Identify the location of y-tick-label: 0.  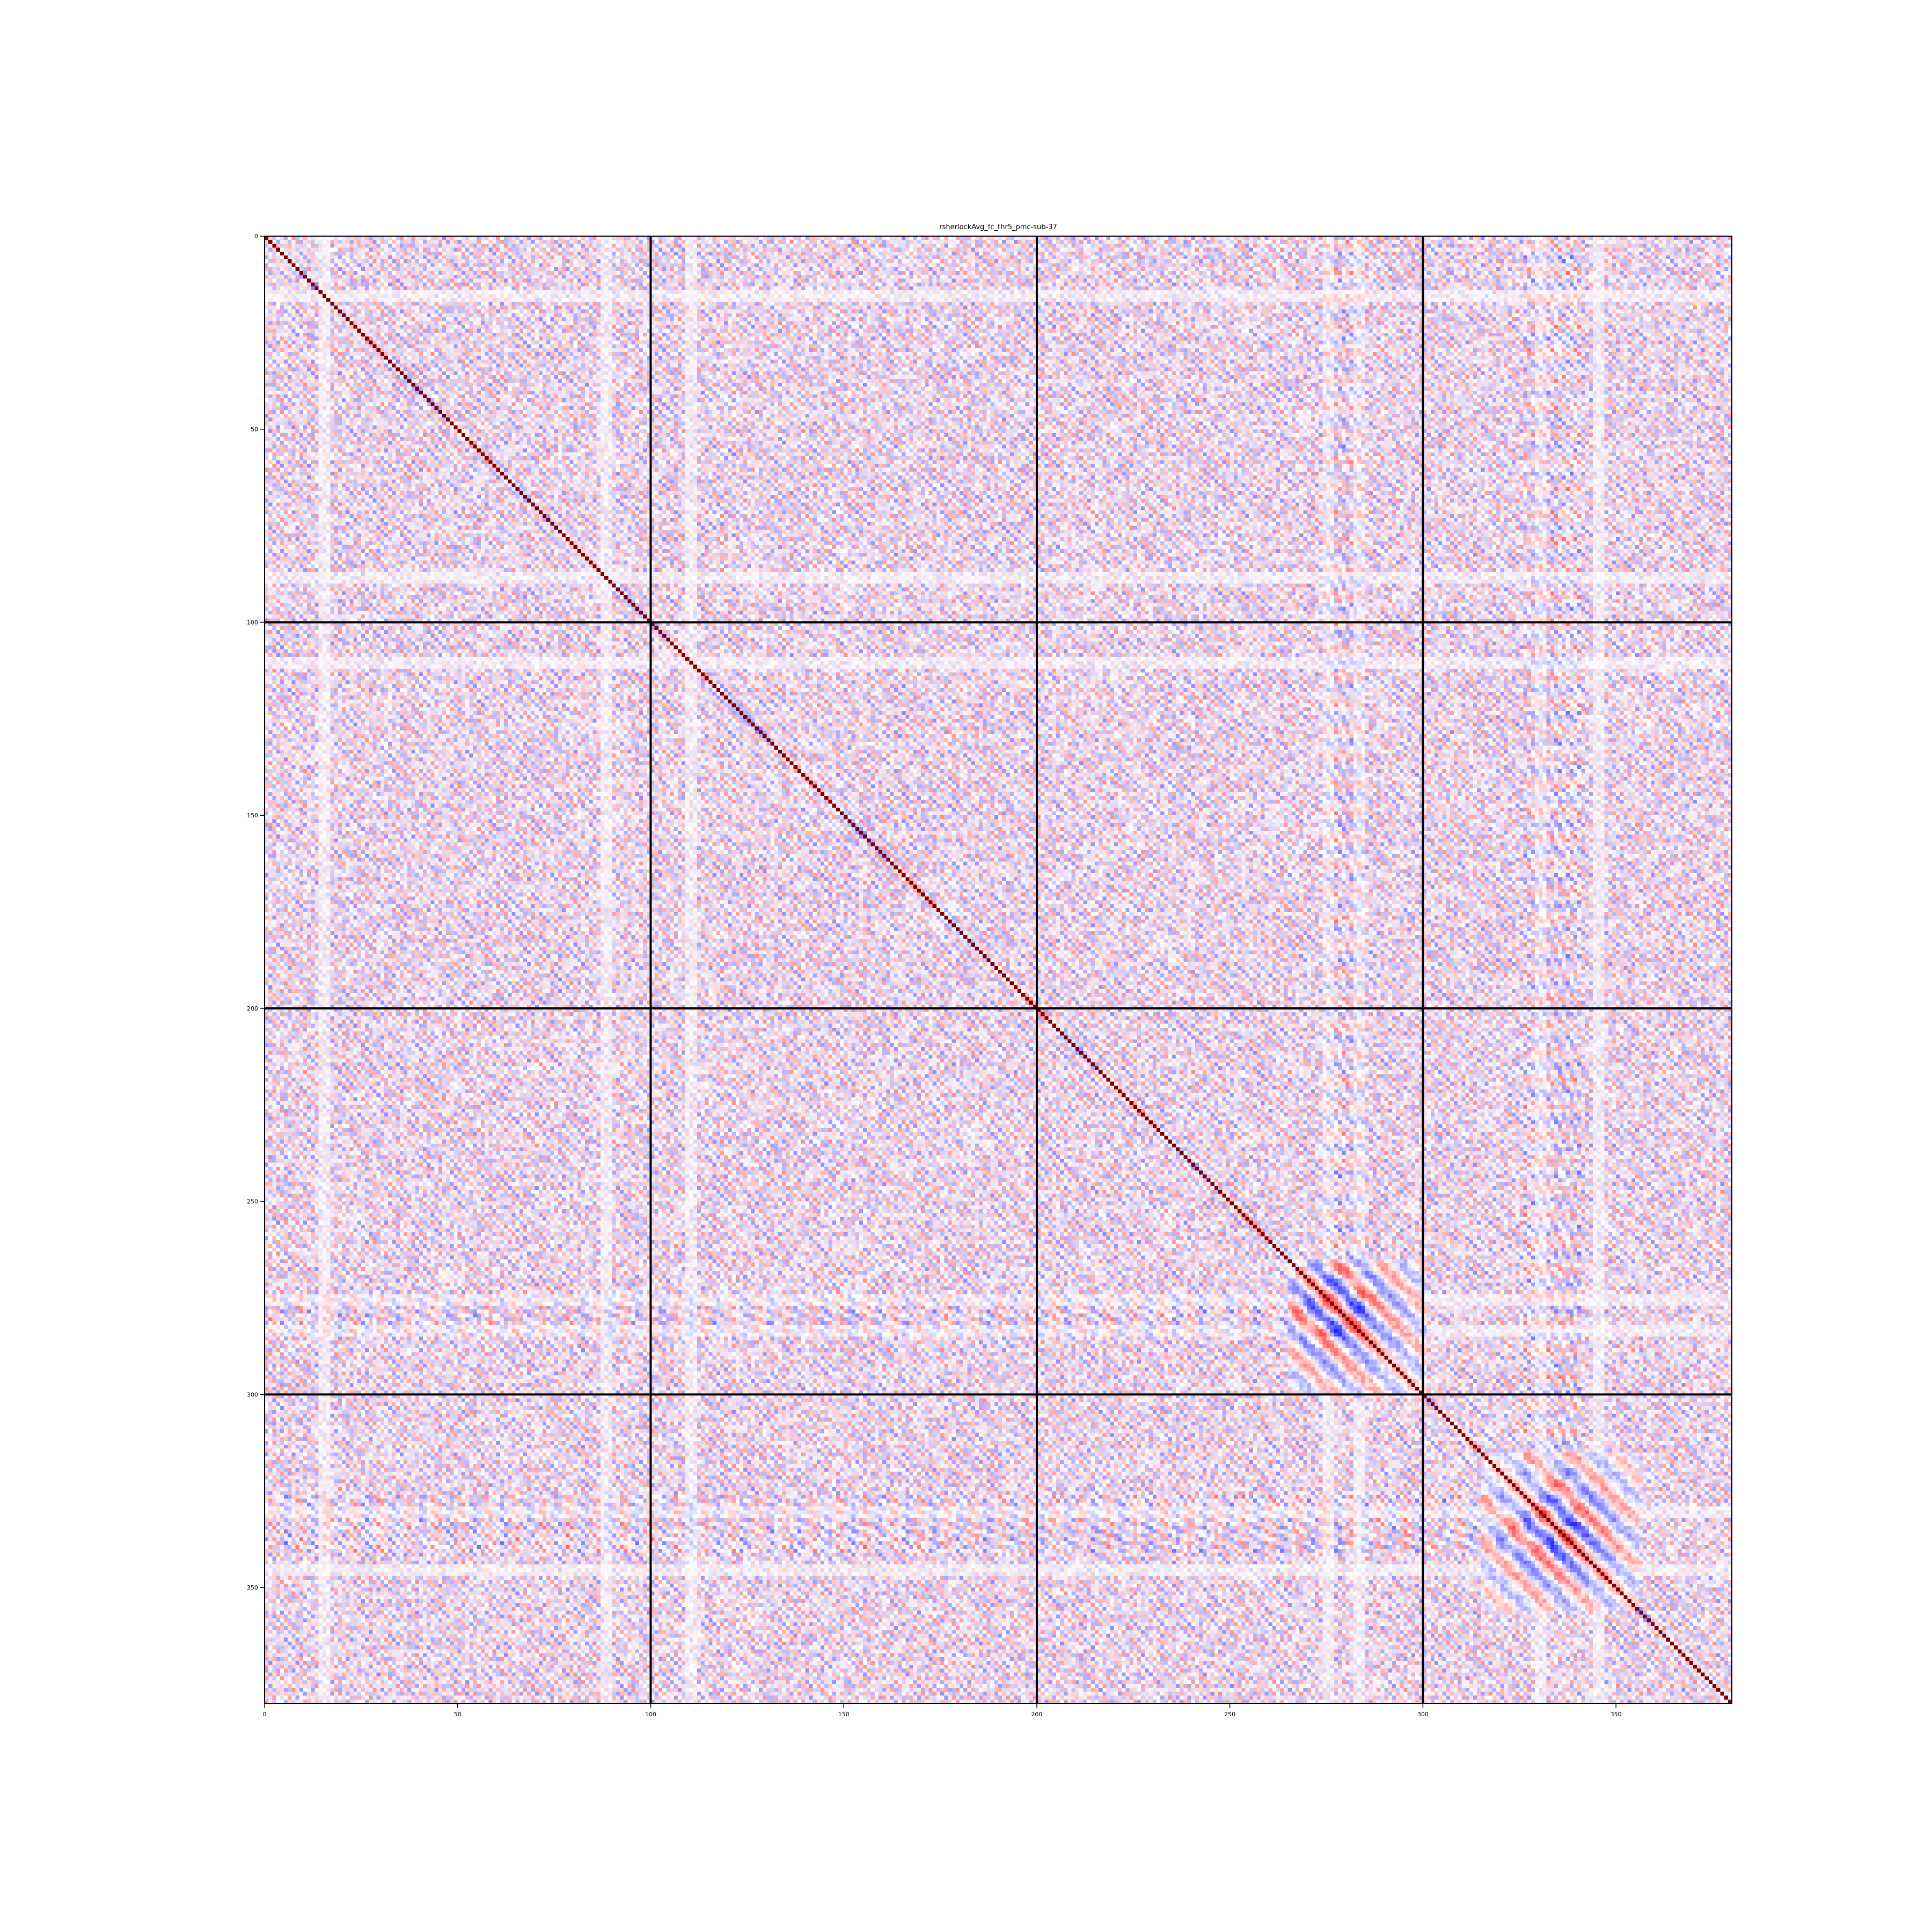
(256, 236).